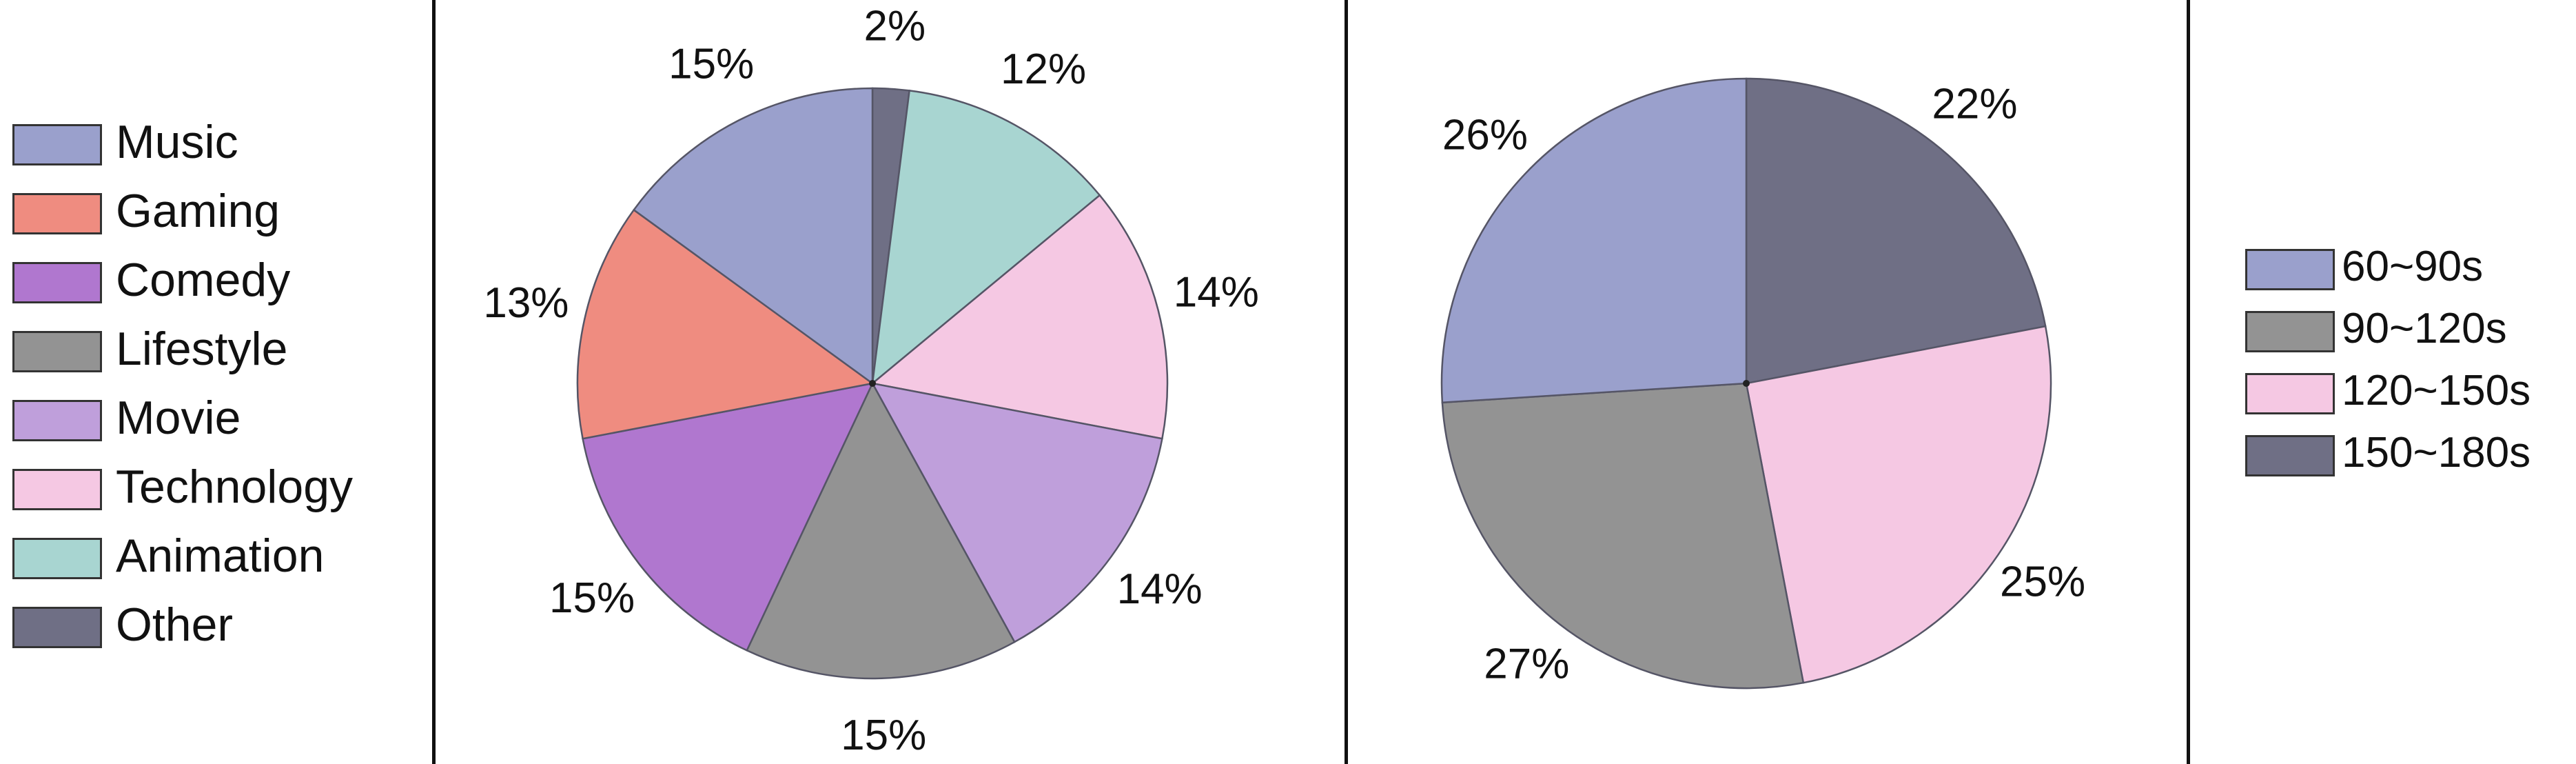 This screenshot has width=2576, height=764. What do you see at coordinates (728, 517) in the screenshot?
I see `category-slice-comedy` at bounding box center [728, 517].